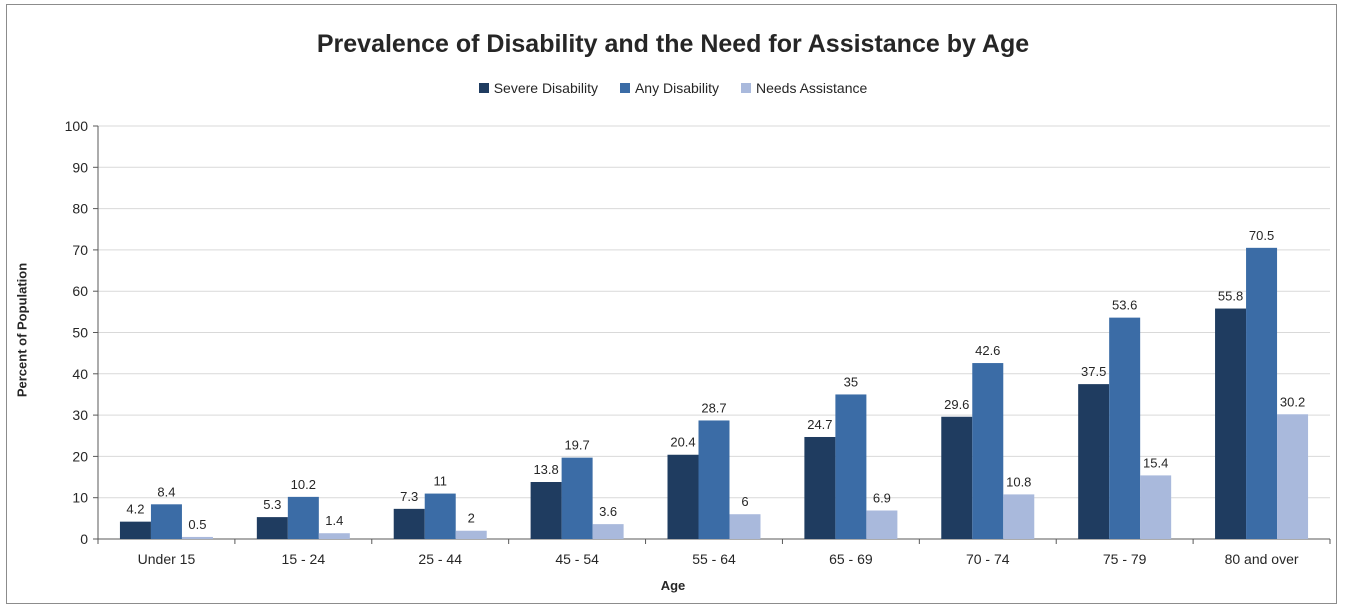  I want to click on x-tick-label: Under 15, so click(167, 559).